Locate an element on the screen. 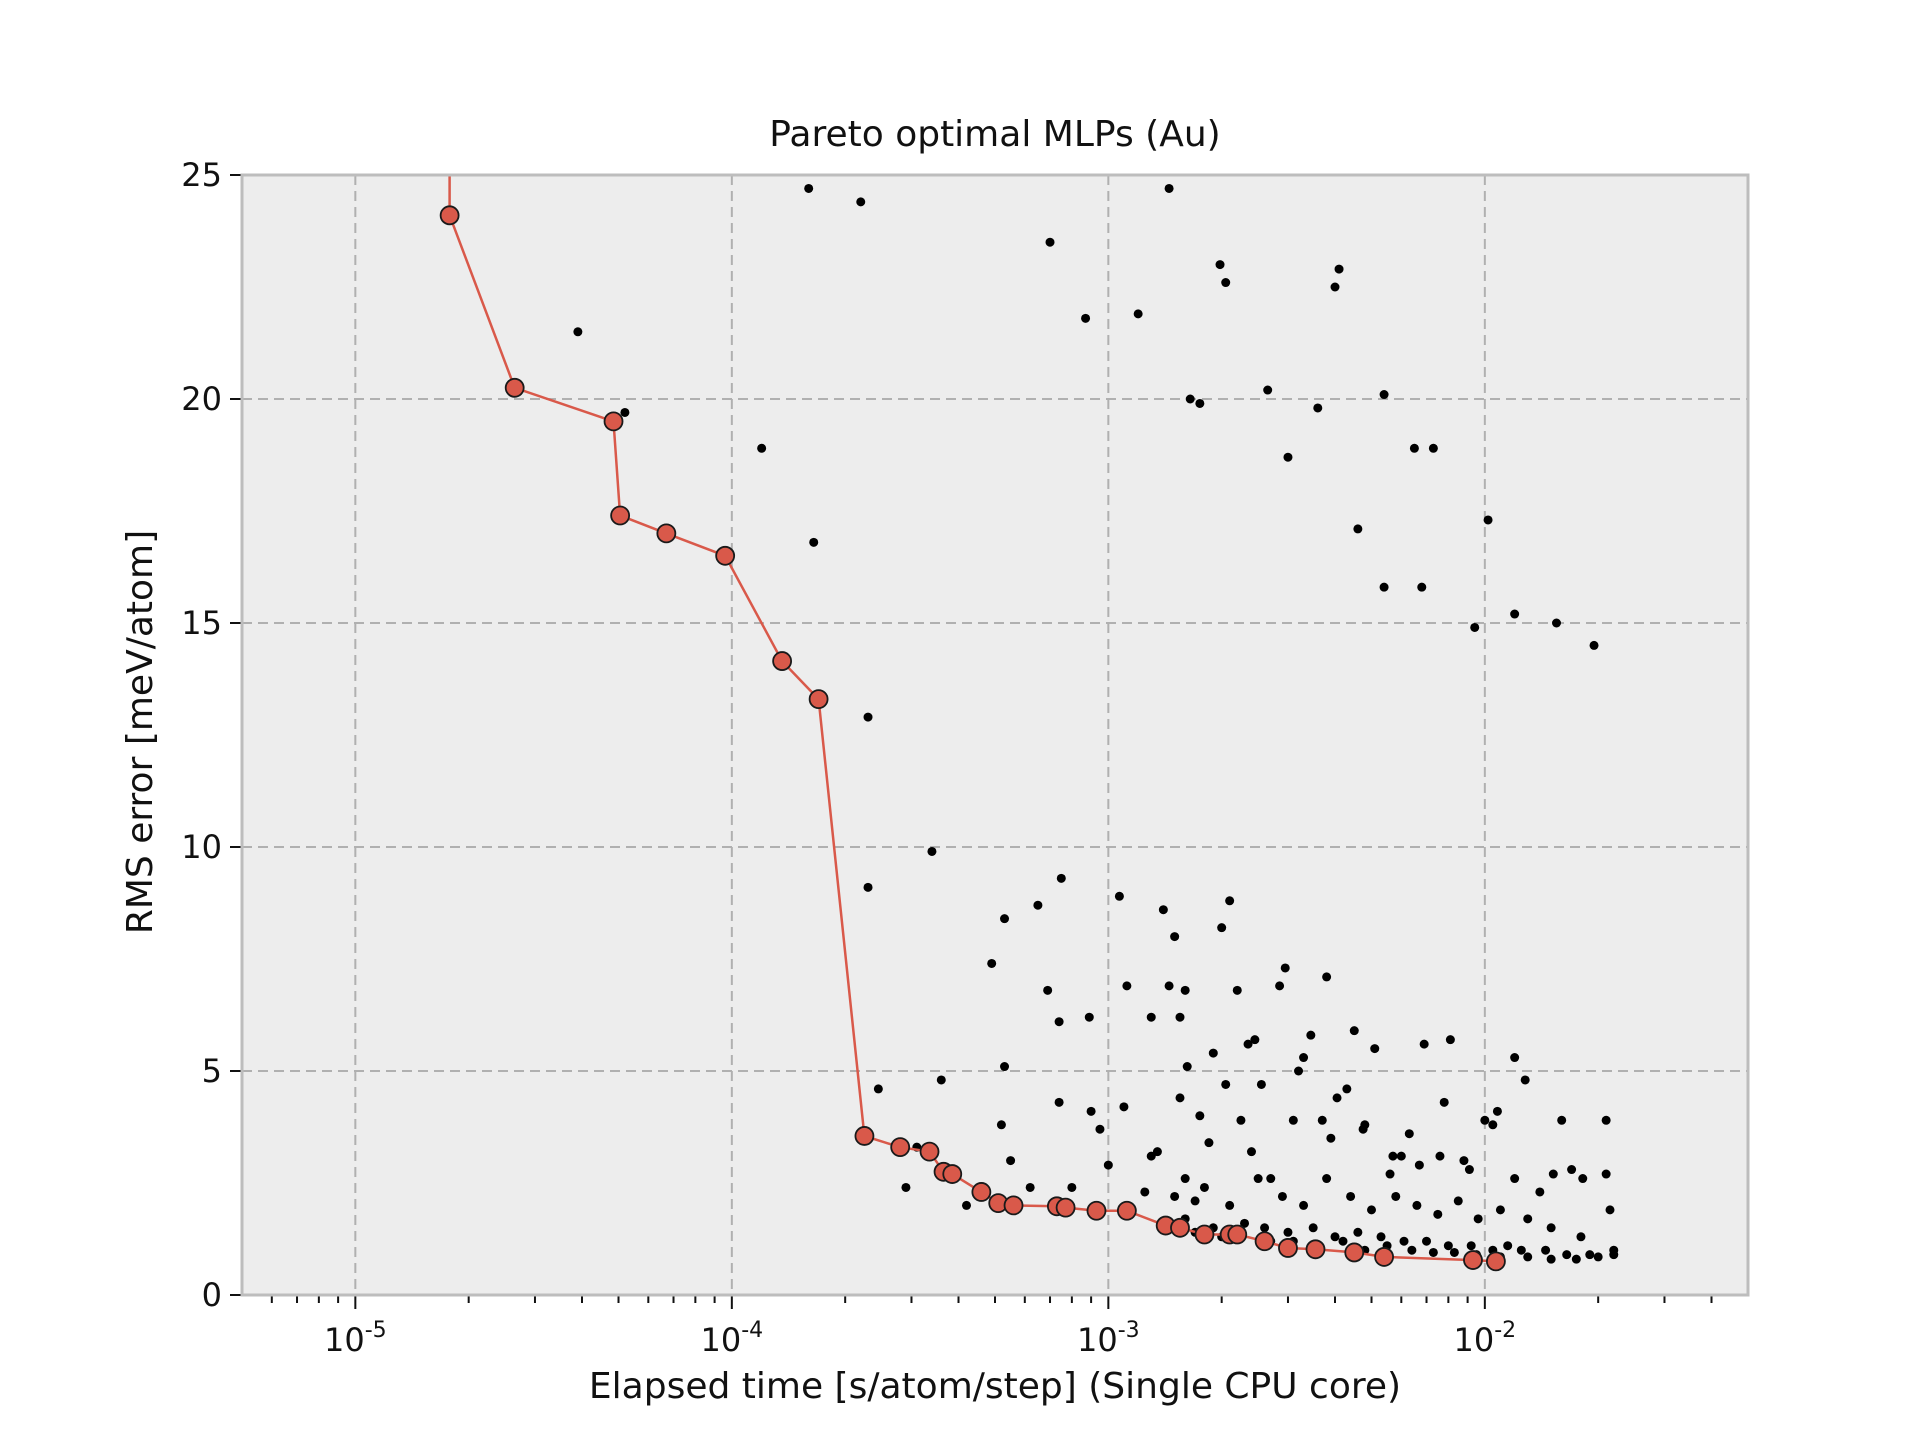 Image resolution: width=1920 pixels, height=1440 pixels. y-tick-label: 15 is located at coordinates (201, 623).